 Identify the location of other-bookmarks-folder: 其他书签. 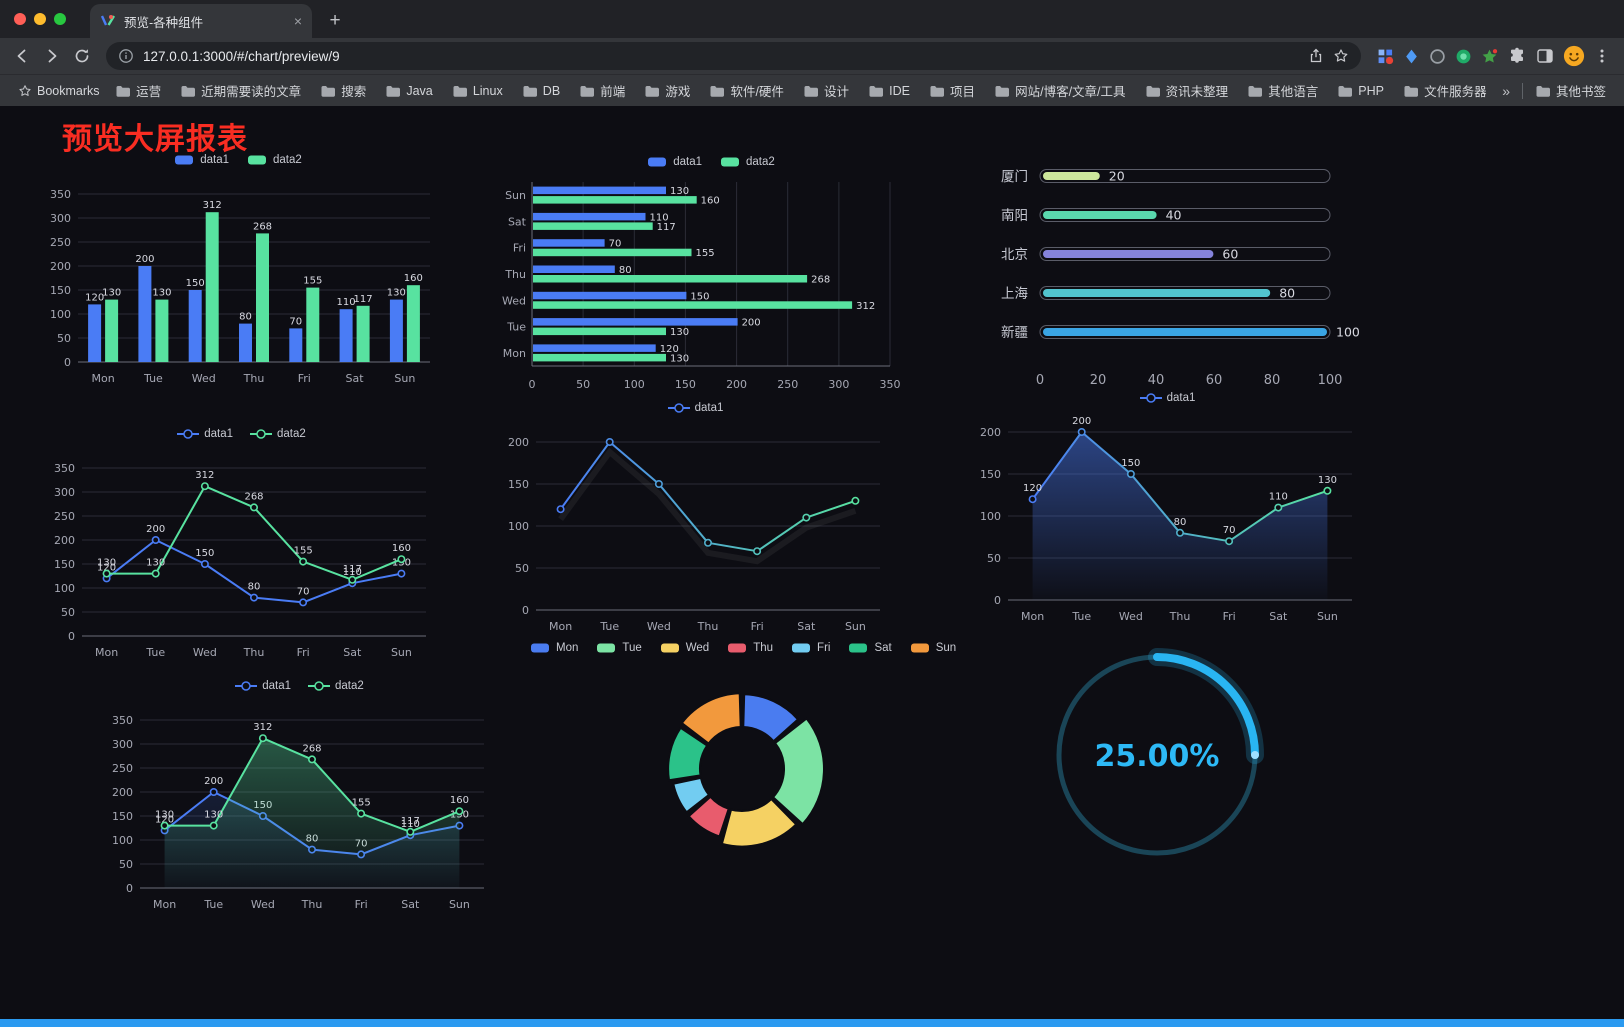
(1570, 90).